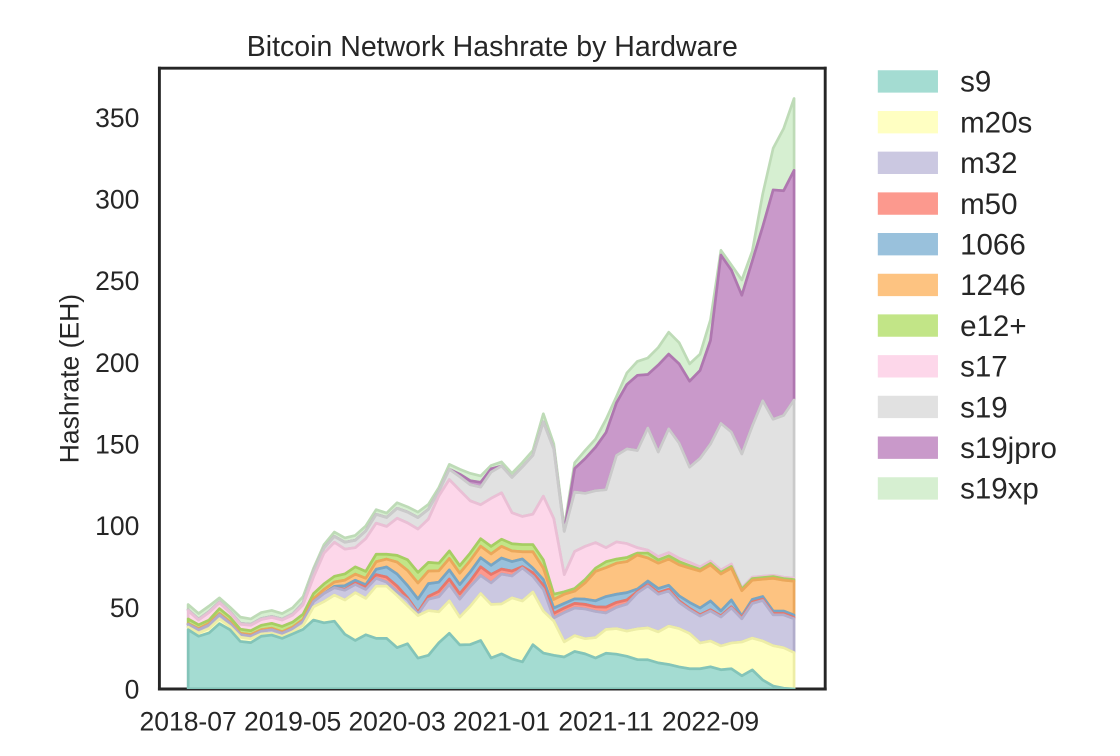  I want to click on svg-text: Hashrate (EH), so click(70, 378).